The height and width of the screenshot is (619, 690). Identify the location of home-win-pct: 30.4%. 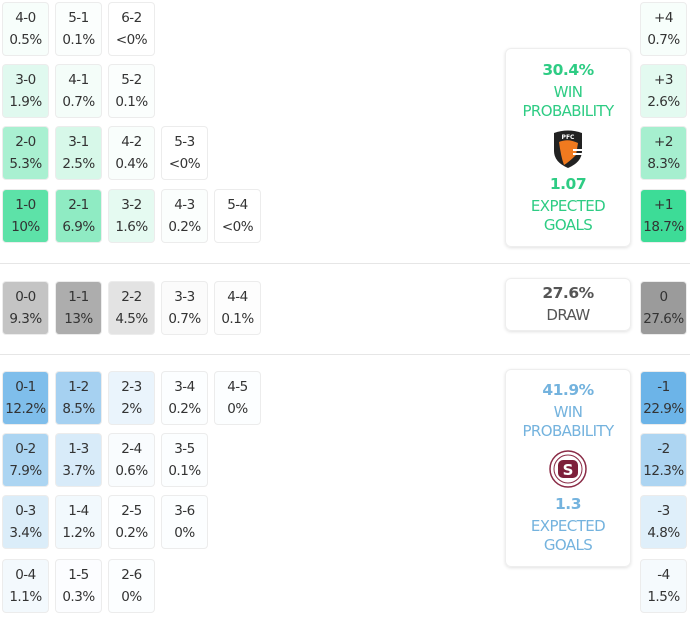
(568, 69).